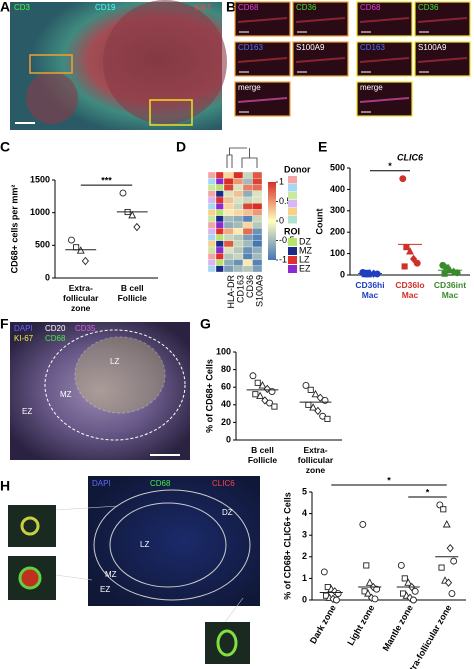 This screenshot has width=474, height=669. I want to click on y-axis-label: Count, so click(319, 222).